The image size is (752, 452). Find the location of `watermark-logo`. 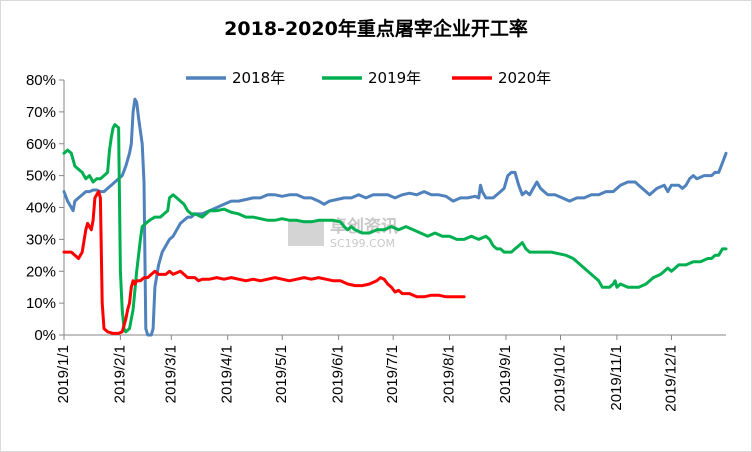

watermark-logo is located at coordinates (306, 233).